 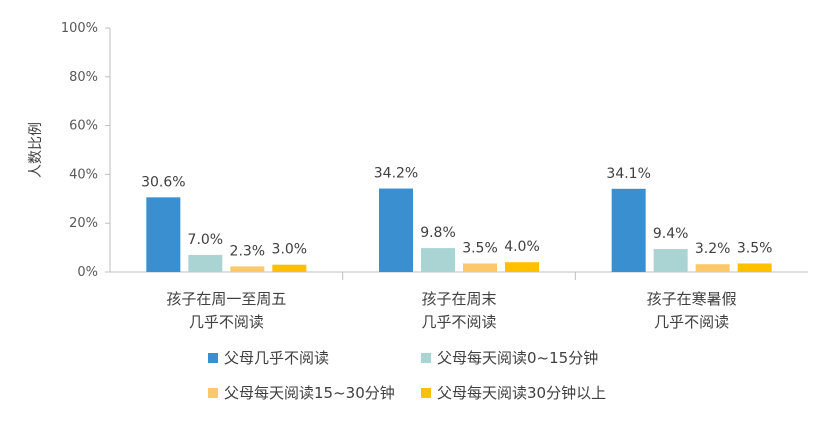 I want to click on legend-label: 父母几乎不阅读, so click(x=276, y=358).